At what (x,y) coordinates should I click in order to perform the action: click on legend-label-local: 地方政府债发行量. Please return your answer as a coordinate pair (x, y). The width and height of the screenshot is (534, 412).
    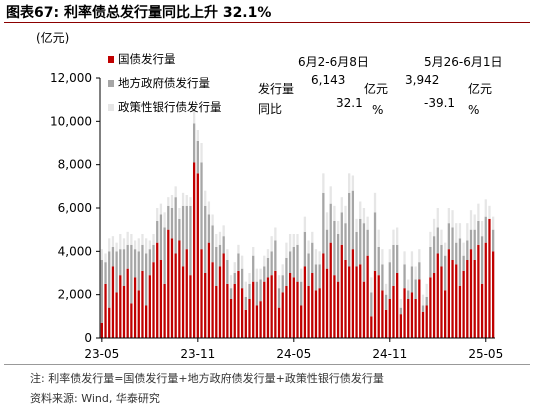
    Looking at the image, I should click on (164, 83).